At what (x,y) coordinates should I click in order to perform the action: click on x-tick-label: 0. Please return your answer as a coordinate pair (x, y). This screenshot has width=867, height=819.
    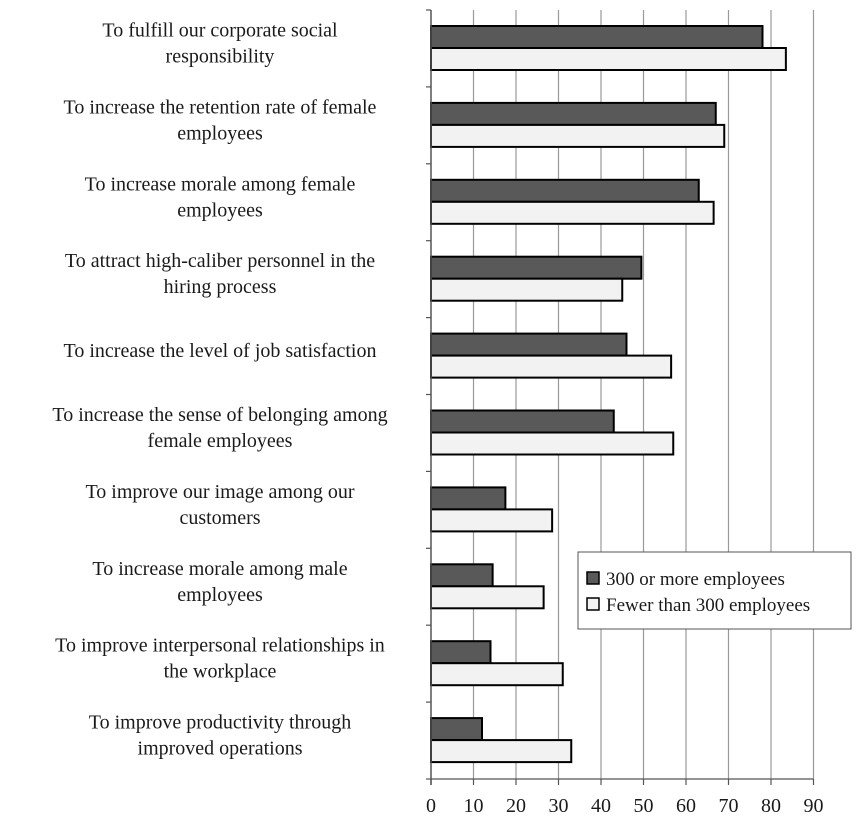
    Looking at the image, I should click on (431, 806).